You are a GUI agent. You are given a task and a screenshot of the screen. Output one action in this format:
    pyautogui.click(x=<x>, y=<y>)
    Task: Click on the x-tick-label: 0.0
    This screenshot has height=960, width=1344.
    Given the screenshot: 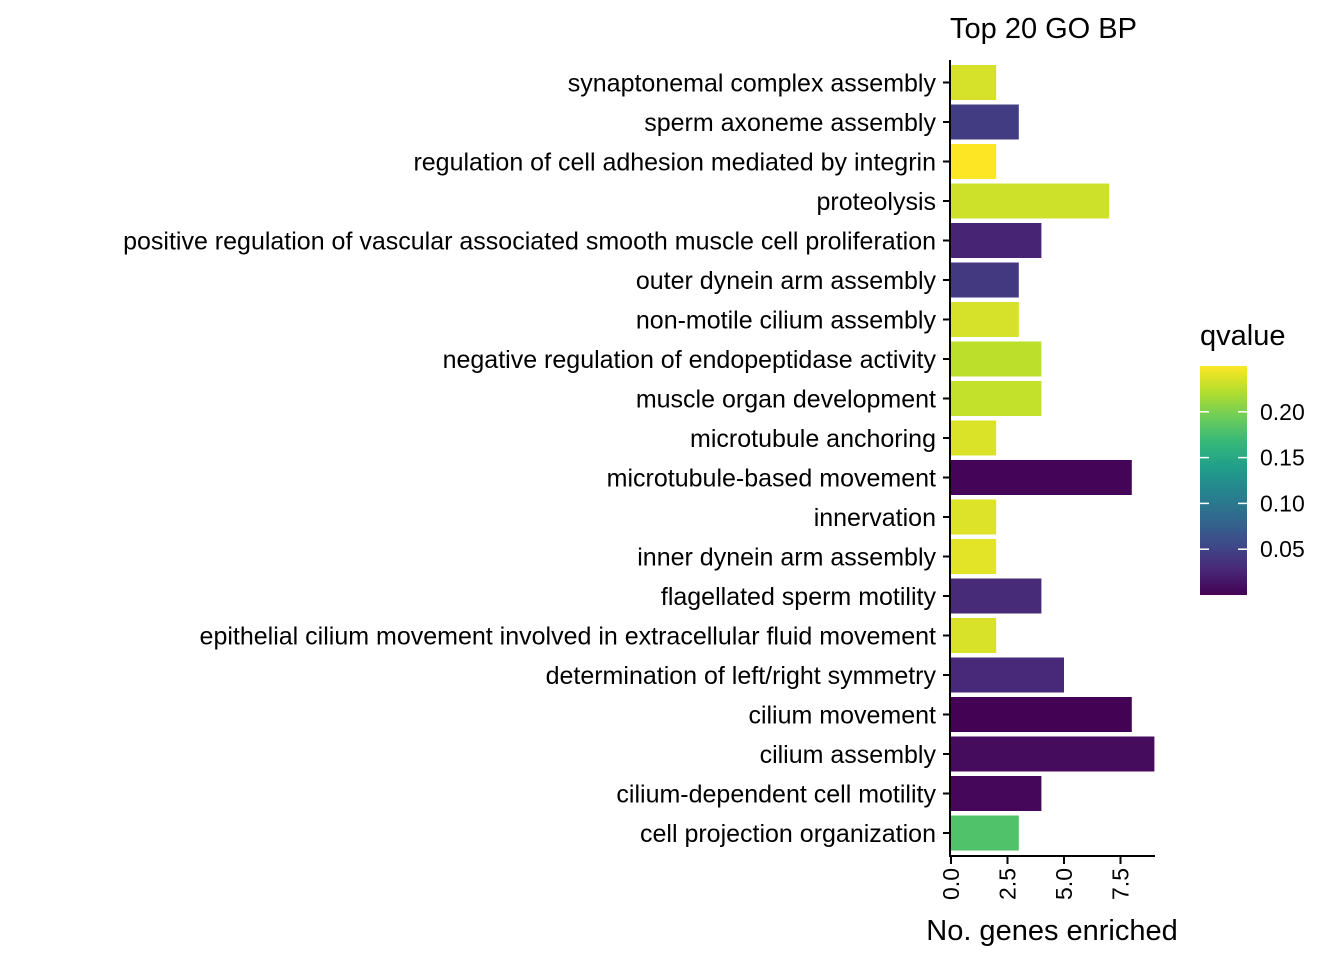 What is the action you would take?
    pyautogui.click(x=951, y=884)
    